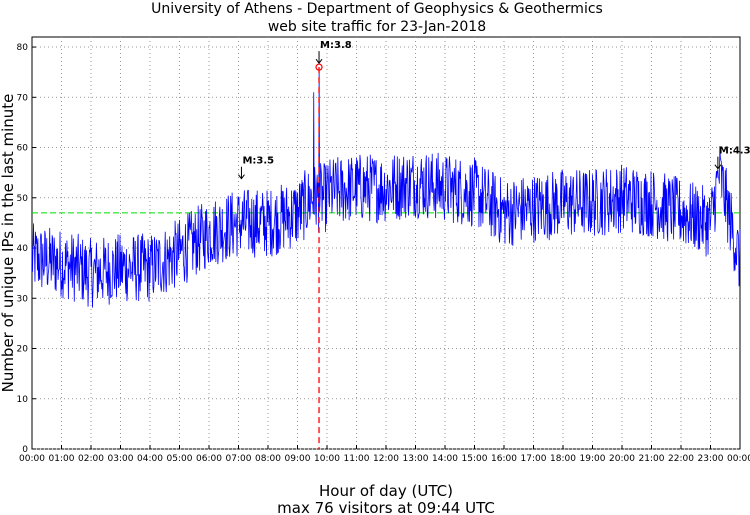 Image resolution: width=750 pixels, height=515 pixels. Describe the element at coordinates (563, 459) in the screenshot. I see `x-tick-label: 18:00` at that location.